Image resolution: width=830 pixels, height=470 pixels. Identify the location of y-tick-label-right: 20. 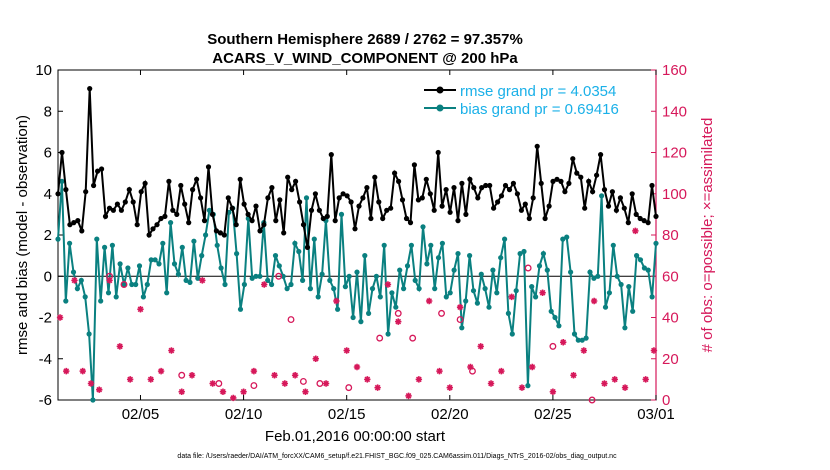
(670, 359).